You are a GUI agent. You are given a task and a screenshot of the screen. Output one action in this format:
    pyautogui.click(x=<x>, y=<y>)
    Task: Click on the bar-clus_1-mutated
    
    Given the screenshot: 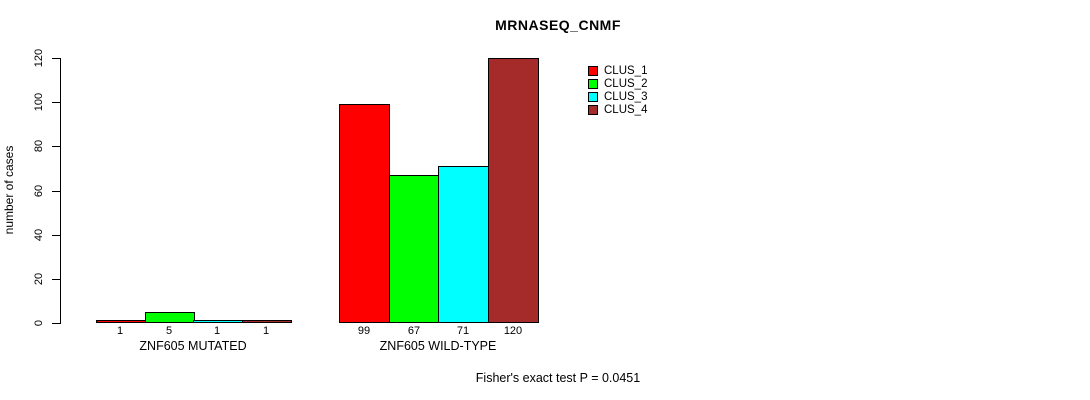 What is the action you would take?
    pyautogui.click(x=121, y=321)
    